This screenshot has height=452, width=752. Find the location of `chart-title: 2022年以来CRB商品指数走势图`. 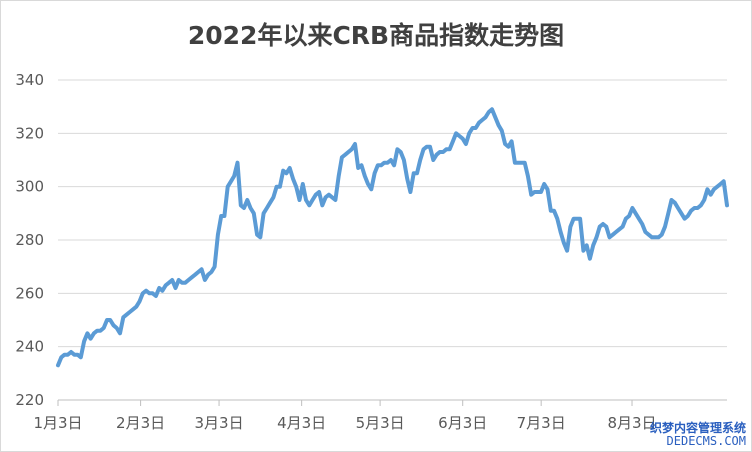

chart-title: 2022年以来CRB商品指数走势图 is located at coordinates (376, 35).